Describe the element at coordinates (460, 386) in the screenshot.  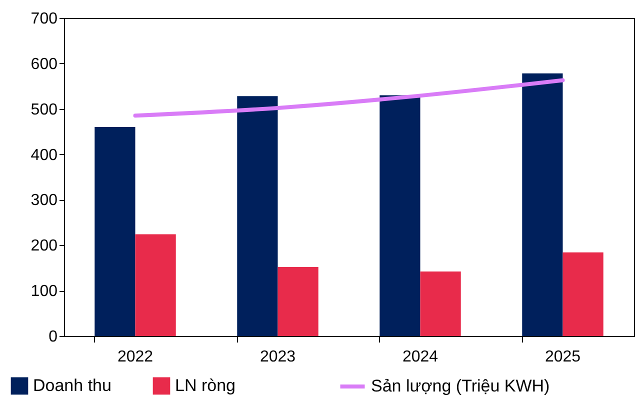
I see `legend-label: Sản lượng (Triệu KWH)` at that location.